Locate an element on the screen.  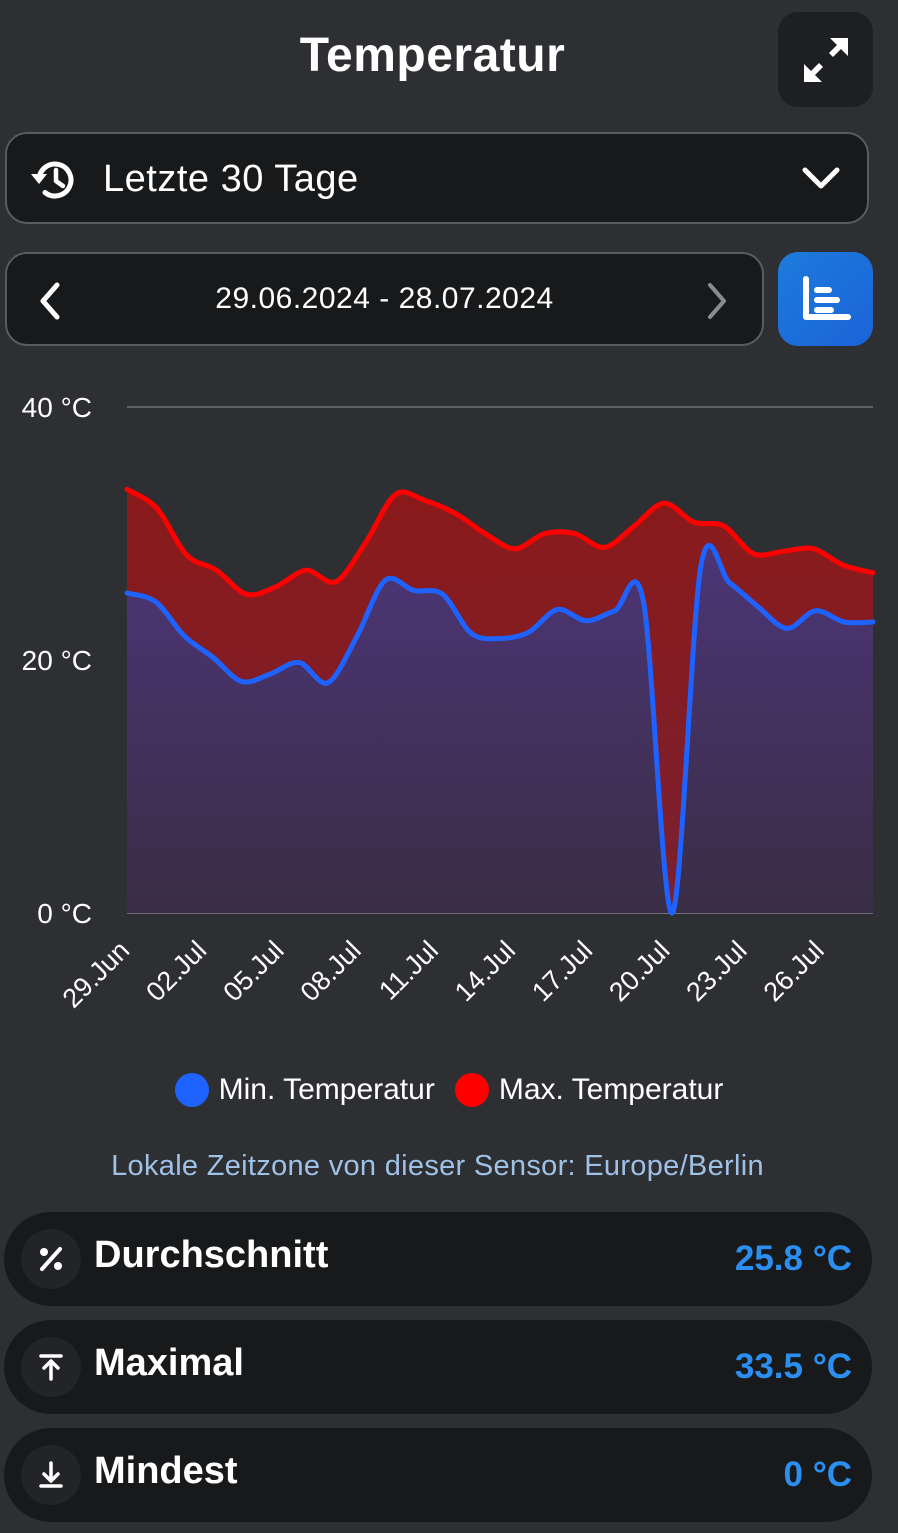
header: Temperatur is located at coordinates (449, 60).